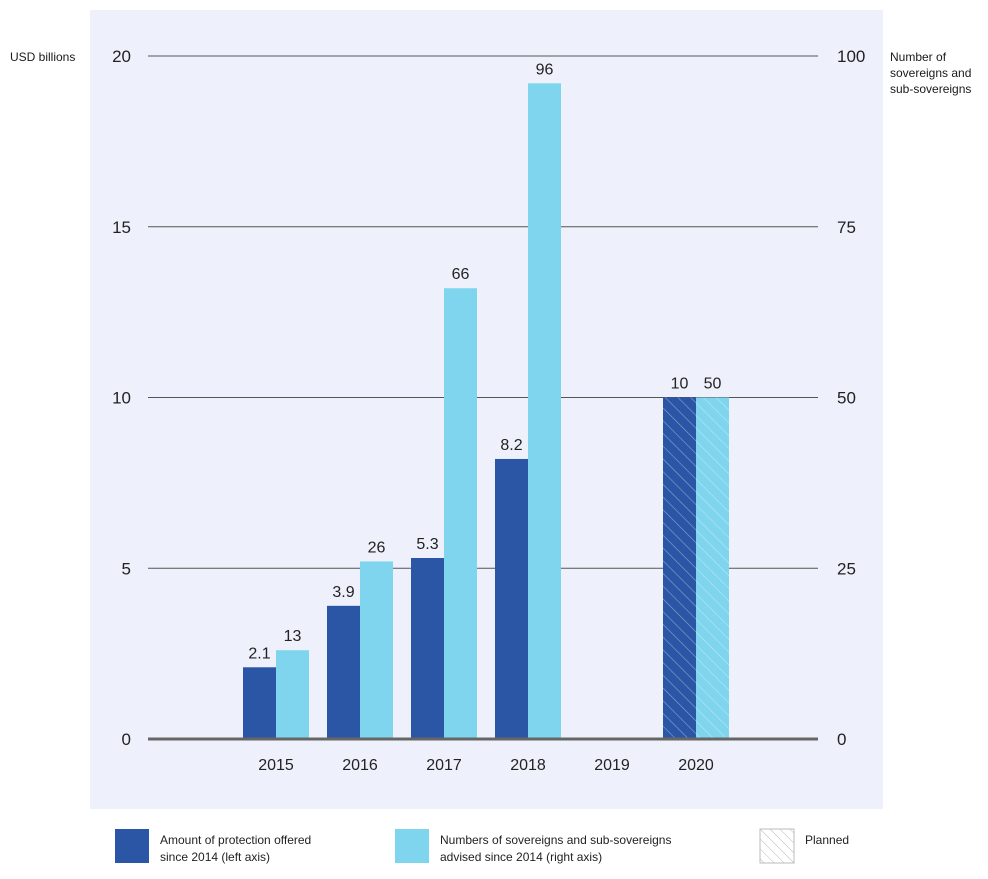 The image size is (988, 879). Describe the element at coordinates (511, 445) in the screenshot. I see `data-label: 8.2` at that location.